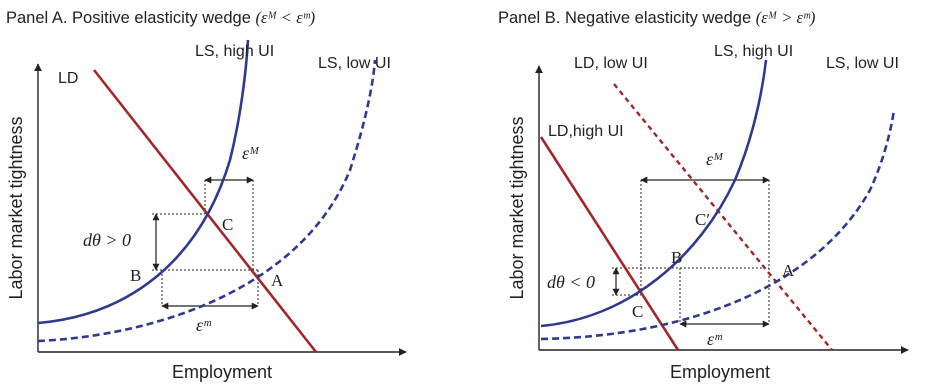 This screenshot has width=942, height=386. What do you see at coordinates (222, 372) in the screenshot?
I see `panel-a-x-label: Employment` at bounding box center [222, 372].